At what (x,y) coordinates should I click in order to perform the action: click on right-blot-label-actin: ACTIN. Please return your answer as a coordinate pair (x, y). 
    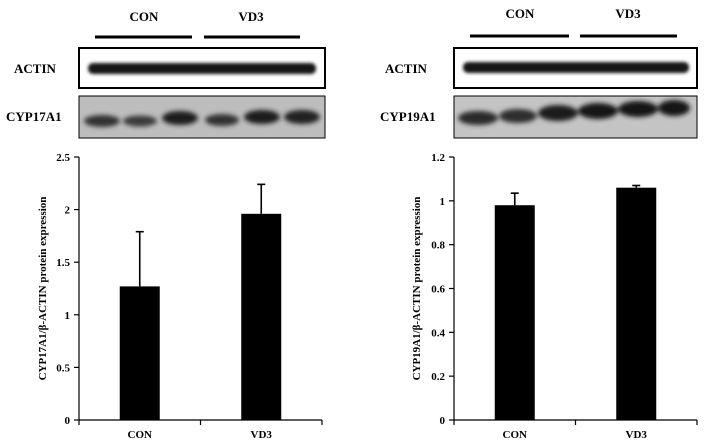
    Looking at the image, I should click on (406, 68).